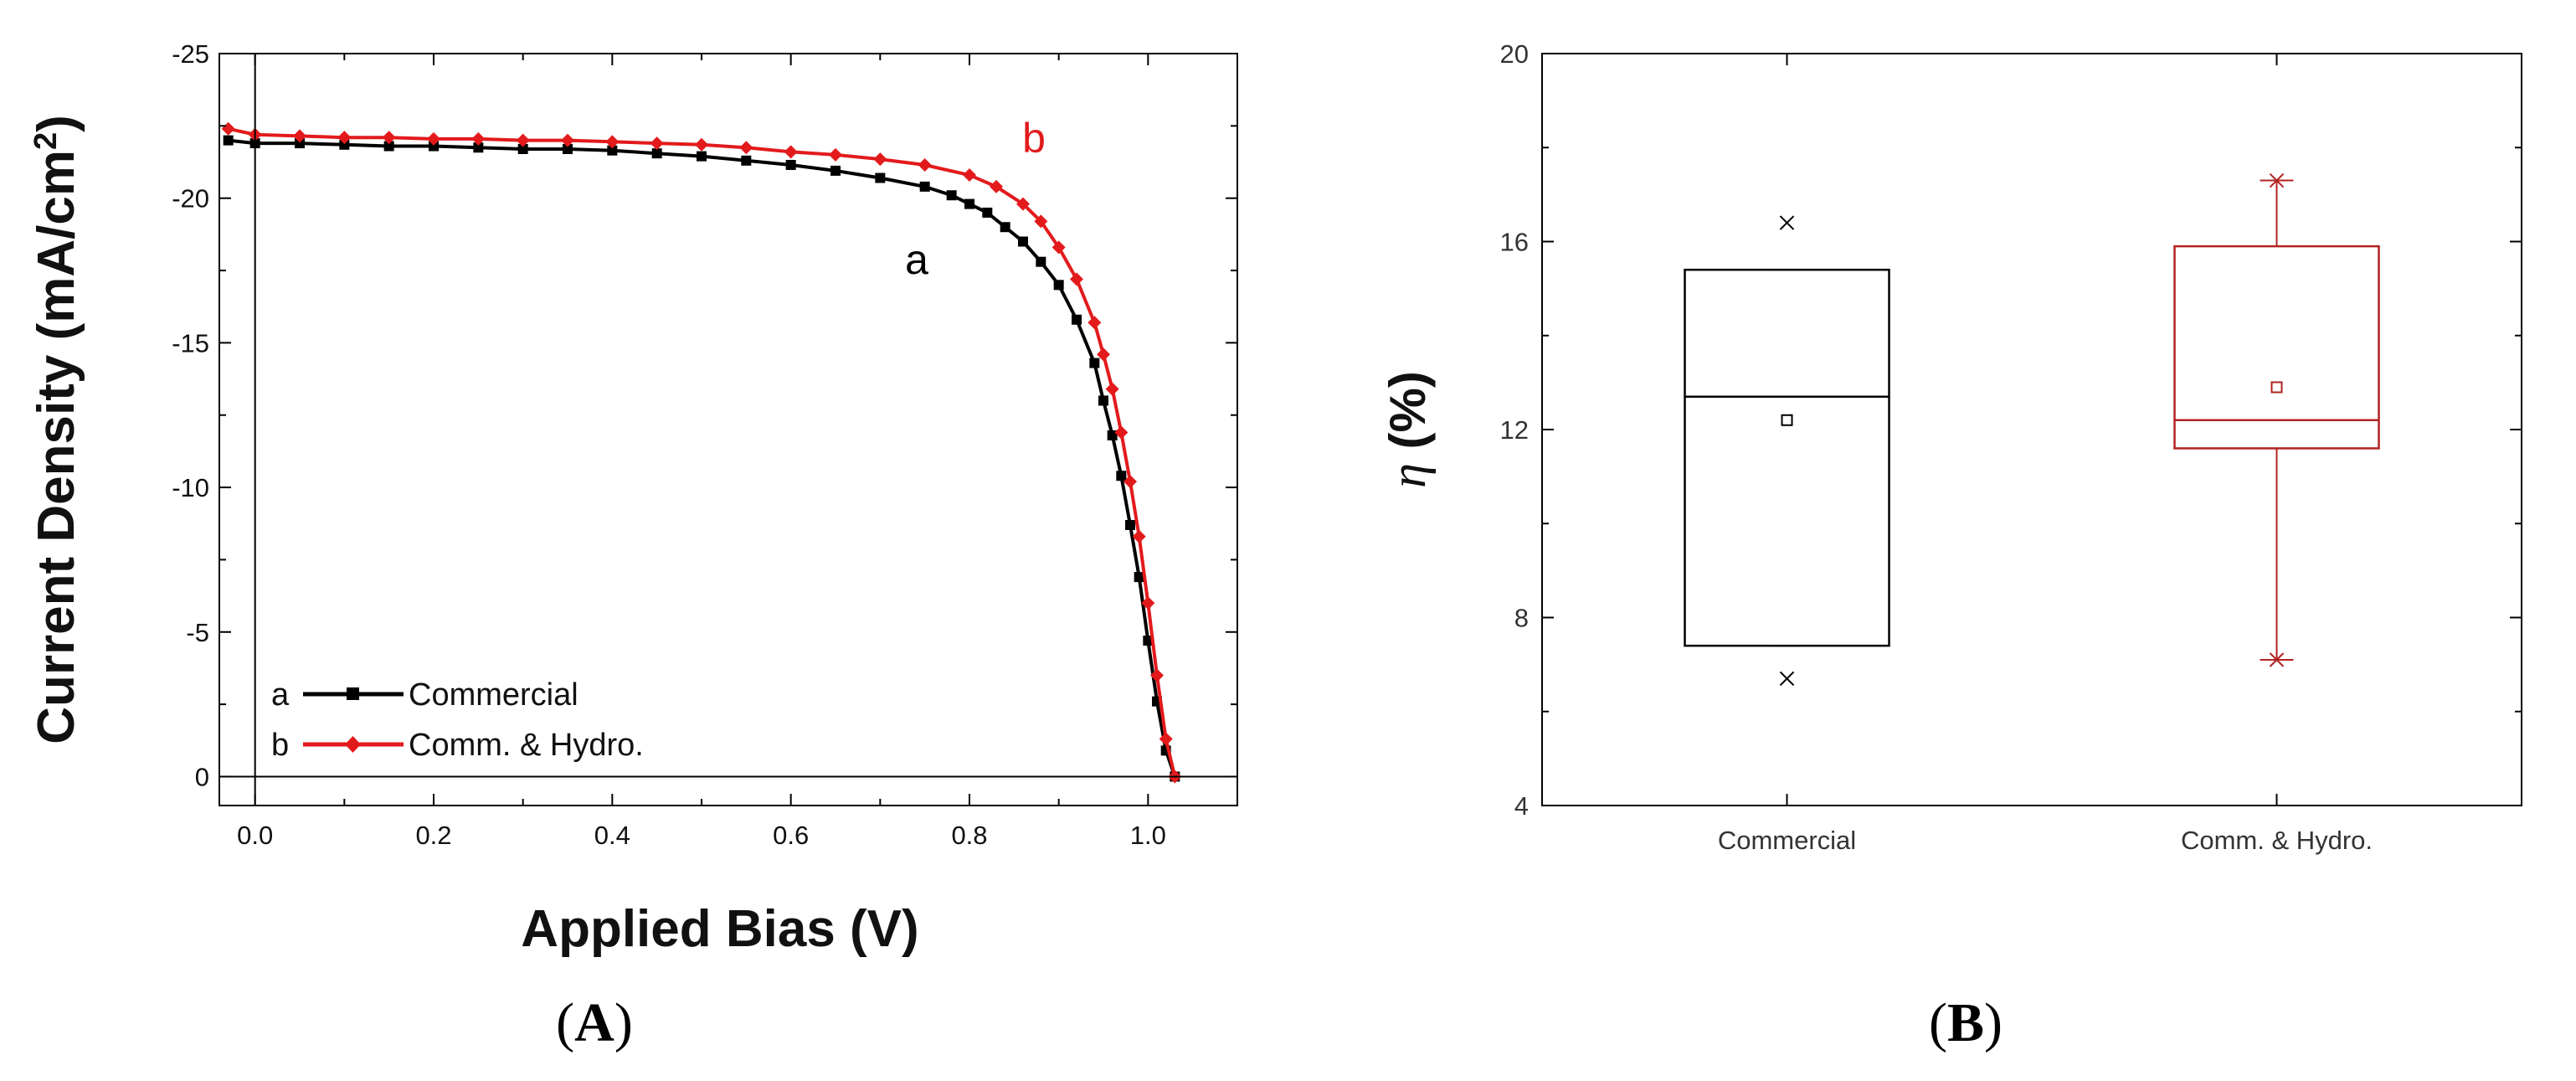 The image size is (2576, 1081). Describe the element at coordinates (594, 1022) in the screenshot. I see `panel-a-label: (A)` at that location.